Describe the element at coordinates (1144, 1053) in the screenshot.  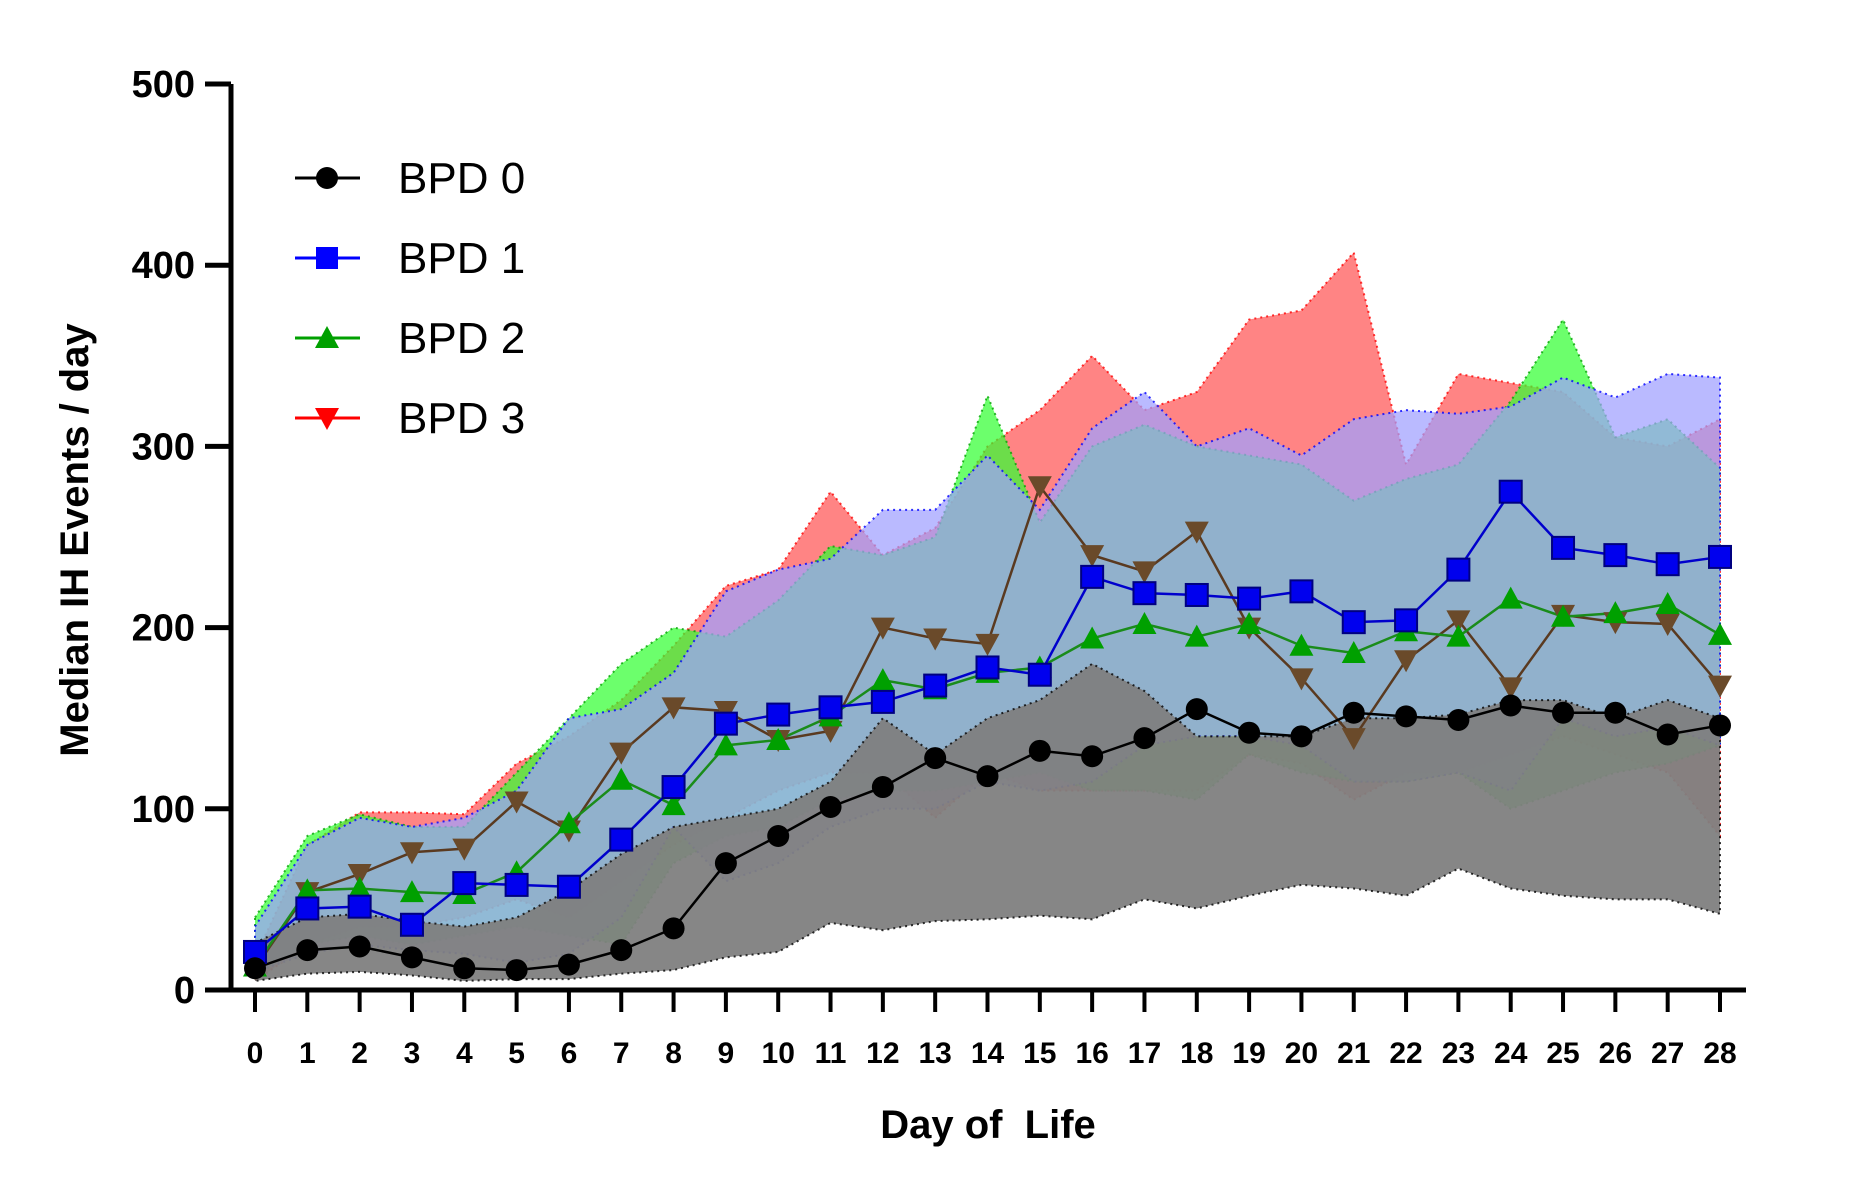
I see `x-tick-label: 17` at that location.